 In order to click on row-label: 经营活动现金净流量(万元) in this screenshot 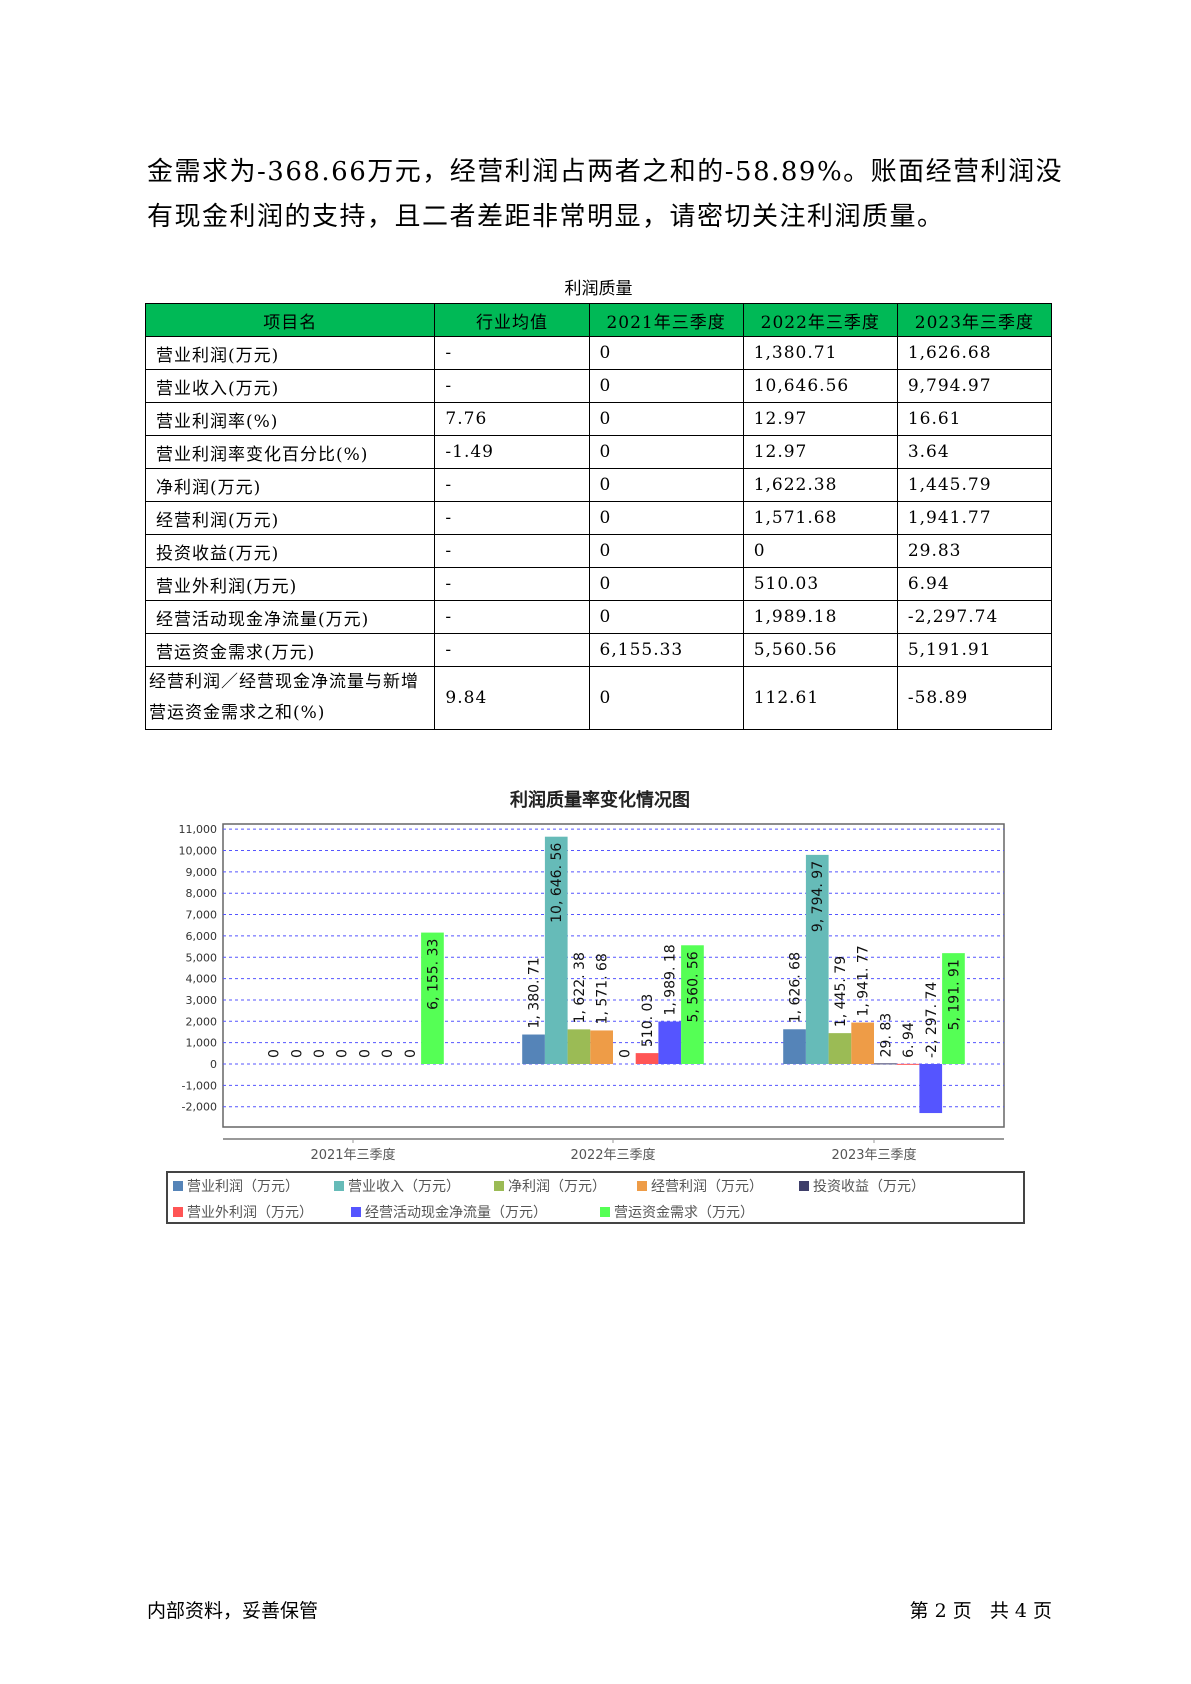, I will do `click(290, 617)`.